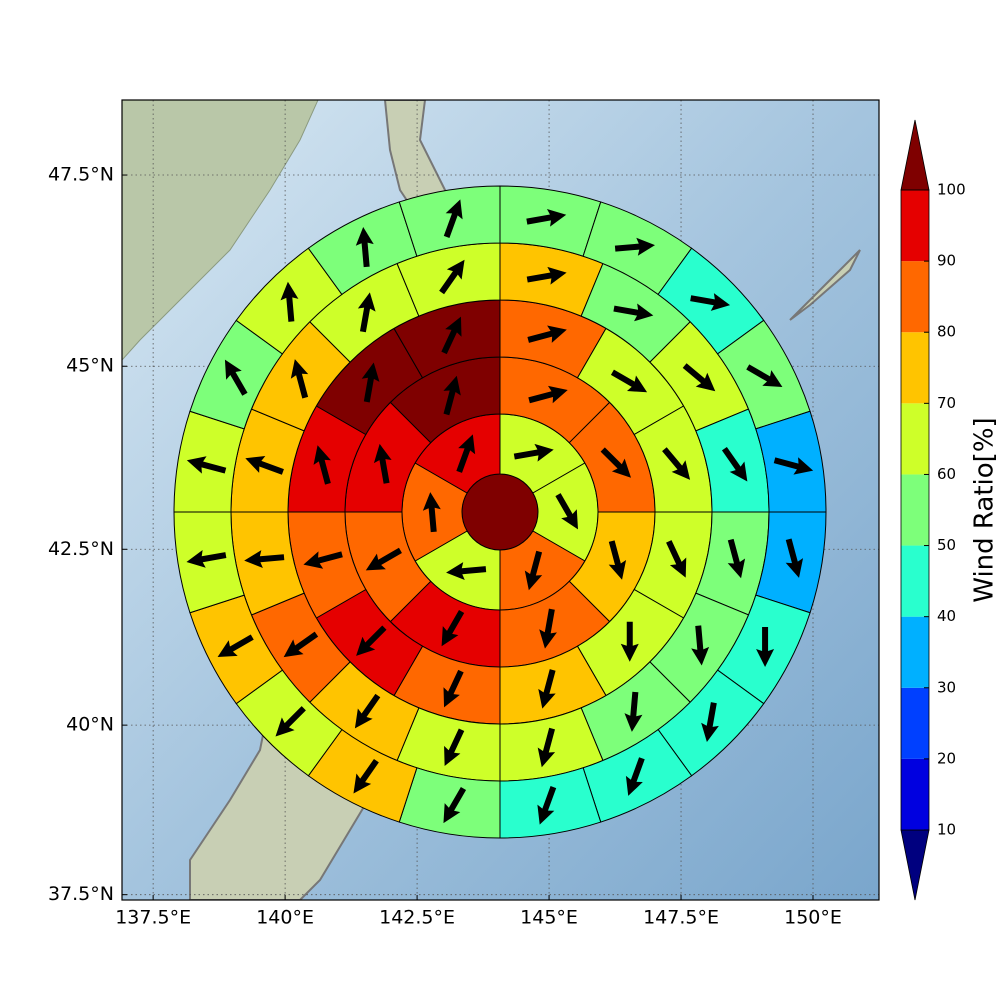  I want to click on y-tick-label: 40°N, so click(90, 725).